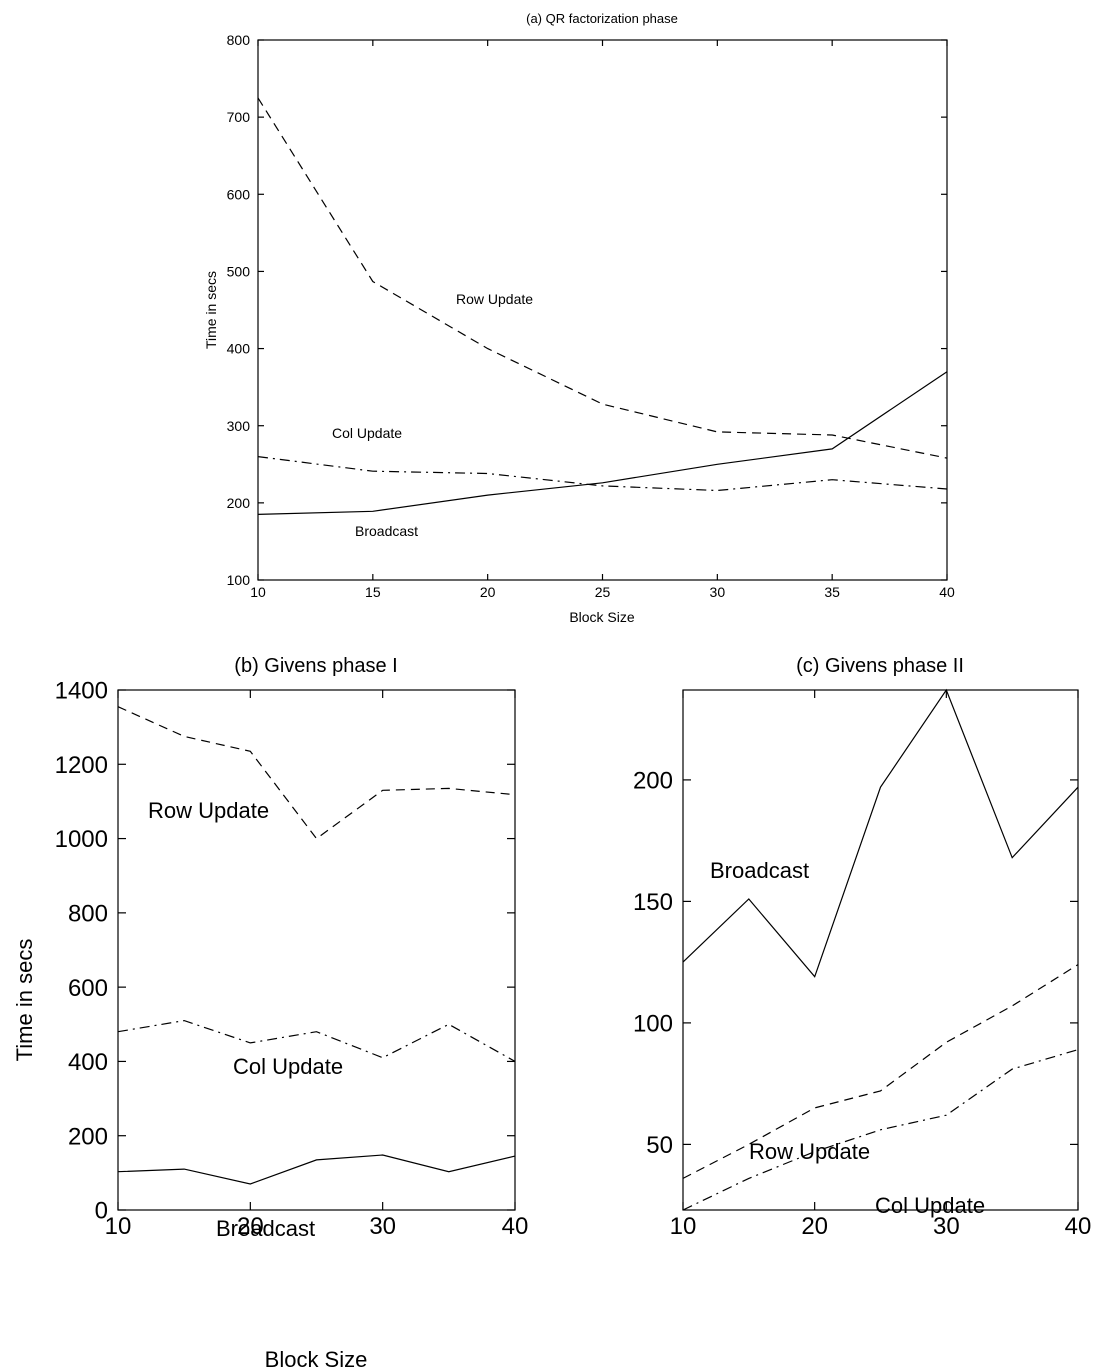  What do you see at coordinates (239, 271) in the screenshot?
I see `y-tick-label: 500` at bounding box center [239, 271].